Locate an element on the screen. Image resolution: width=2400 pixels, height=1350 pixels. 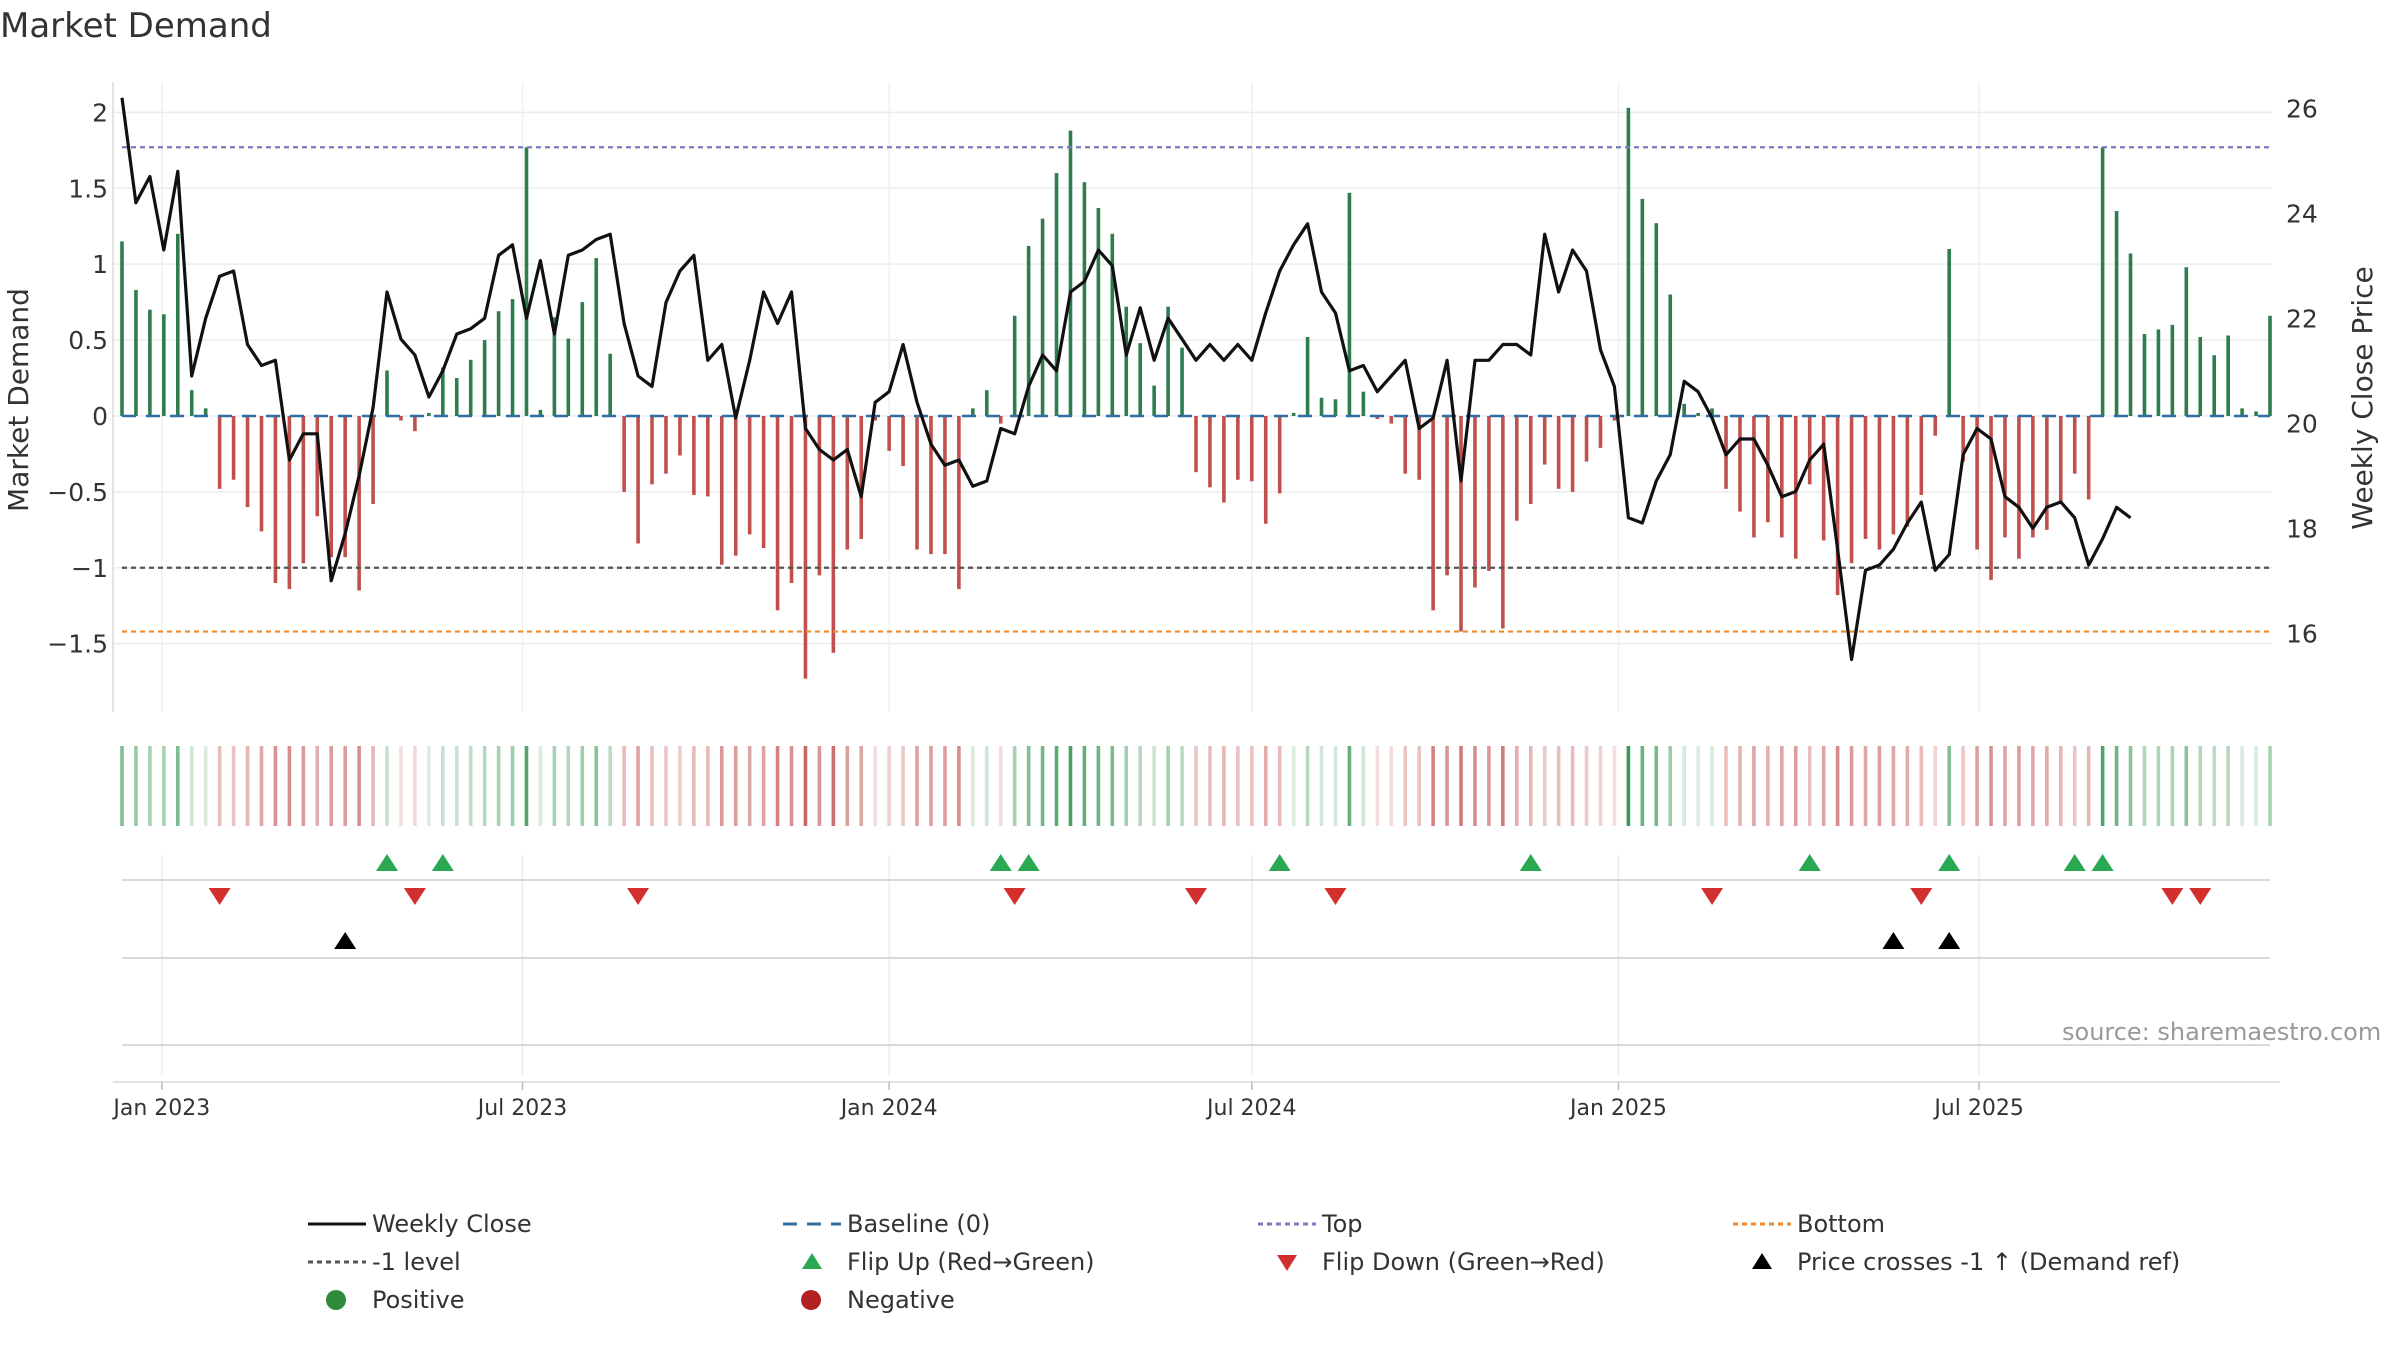
legend-row: Weekly Close Baseline (0) Top Bottom is located at coordinates (1275, 1224).